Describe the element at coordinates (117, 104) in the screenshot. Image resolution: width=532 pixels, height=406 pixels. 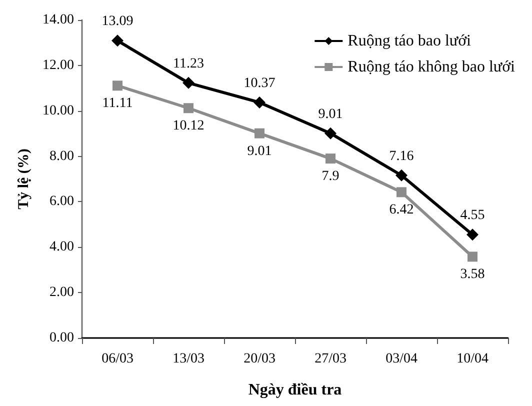
I see `data-label: 11.11` at that location.